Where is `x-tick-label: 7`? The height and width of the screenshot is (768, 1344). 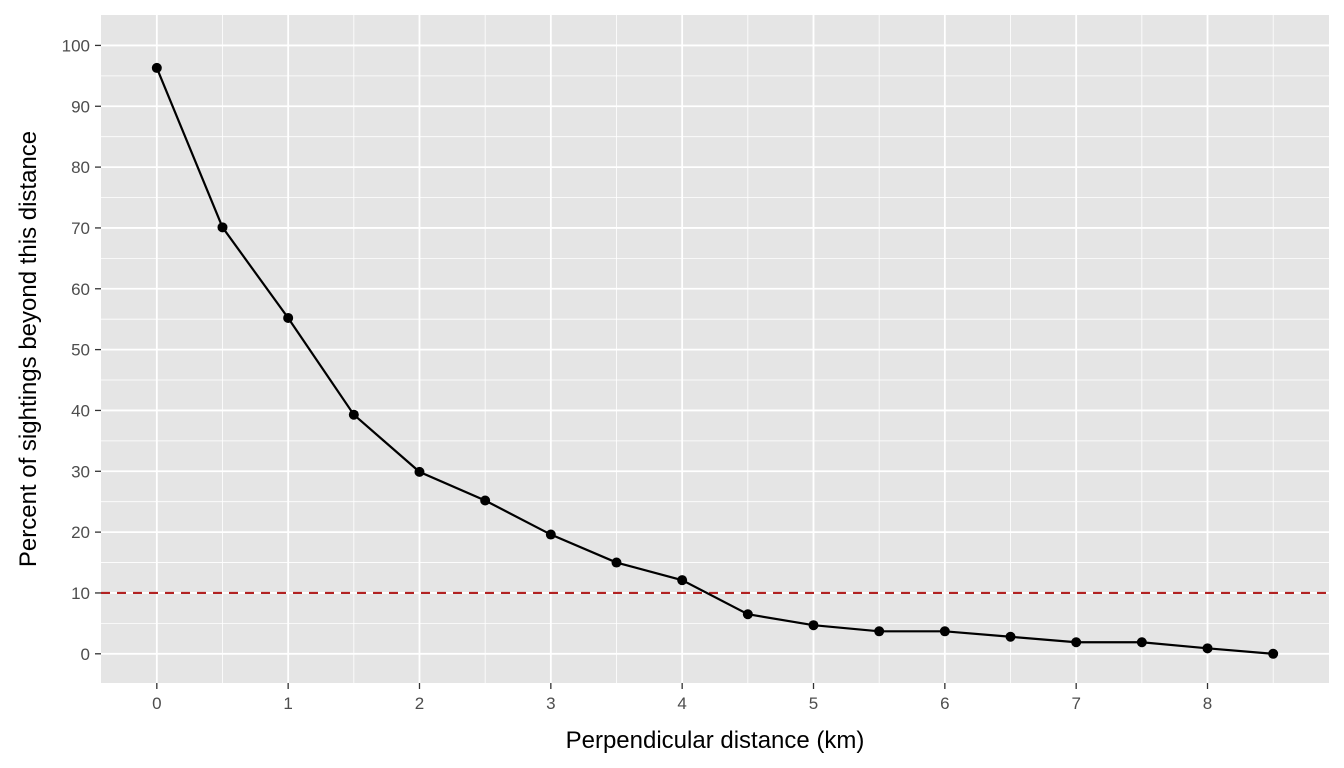
x-tick-label: 7 is located at coordinates (1075, 703).